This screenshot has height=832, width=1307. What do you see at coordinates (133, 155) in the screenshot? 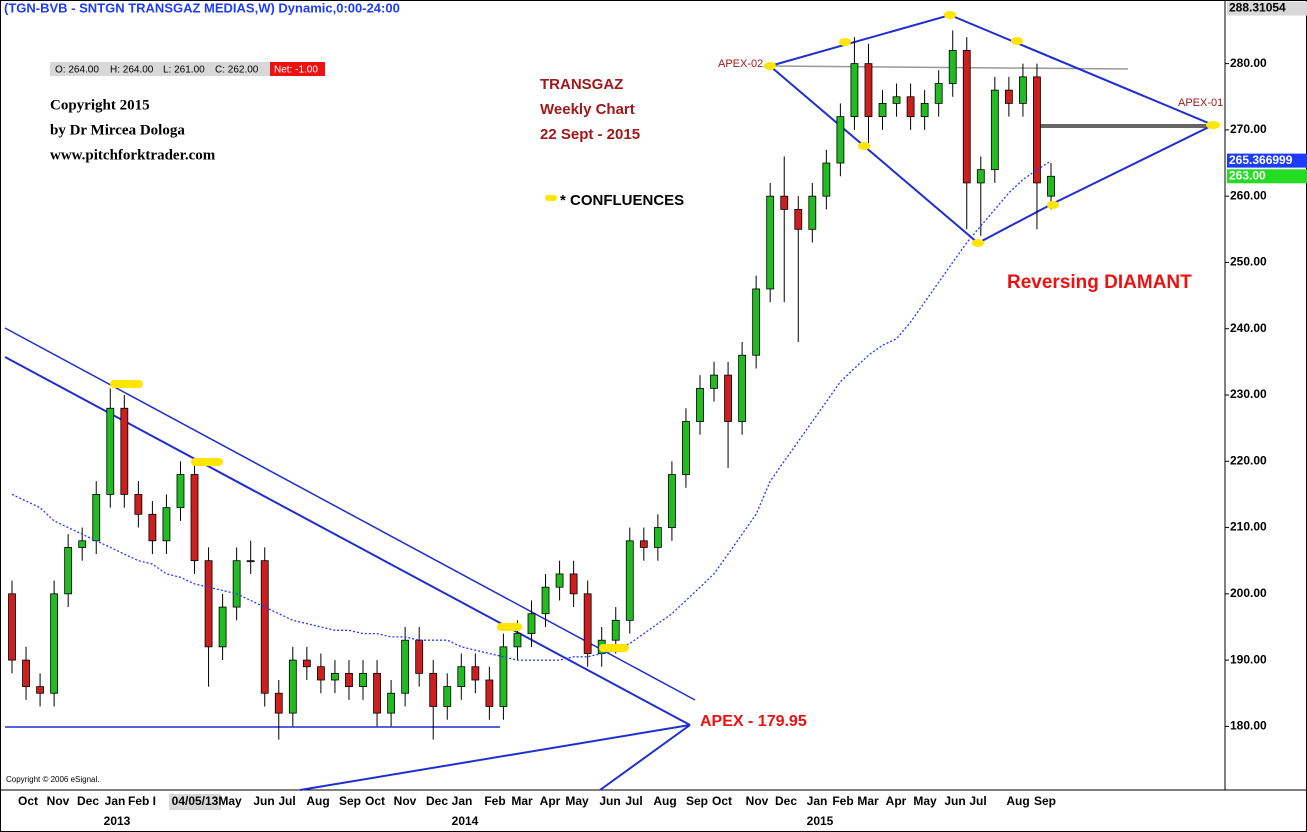
I see `copyright: www.pitchforktrader.com` at bounding box center [133, 155].